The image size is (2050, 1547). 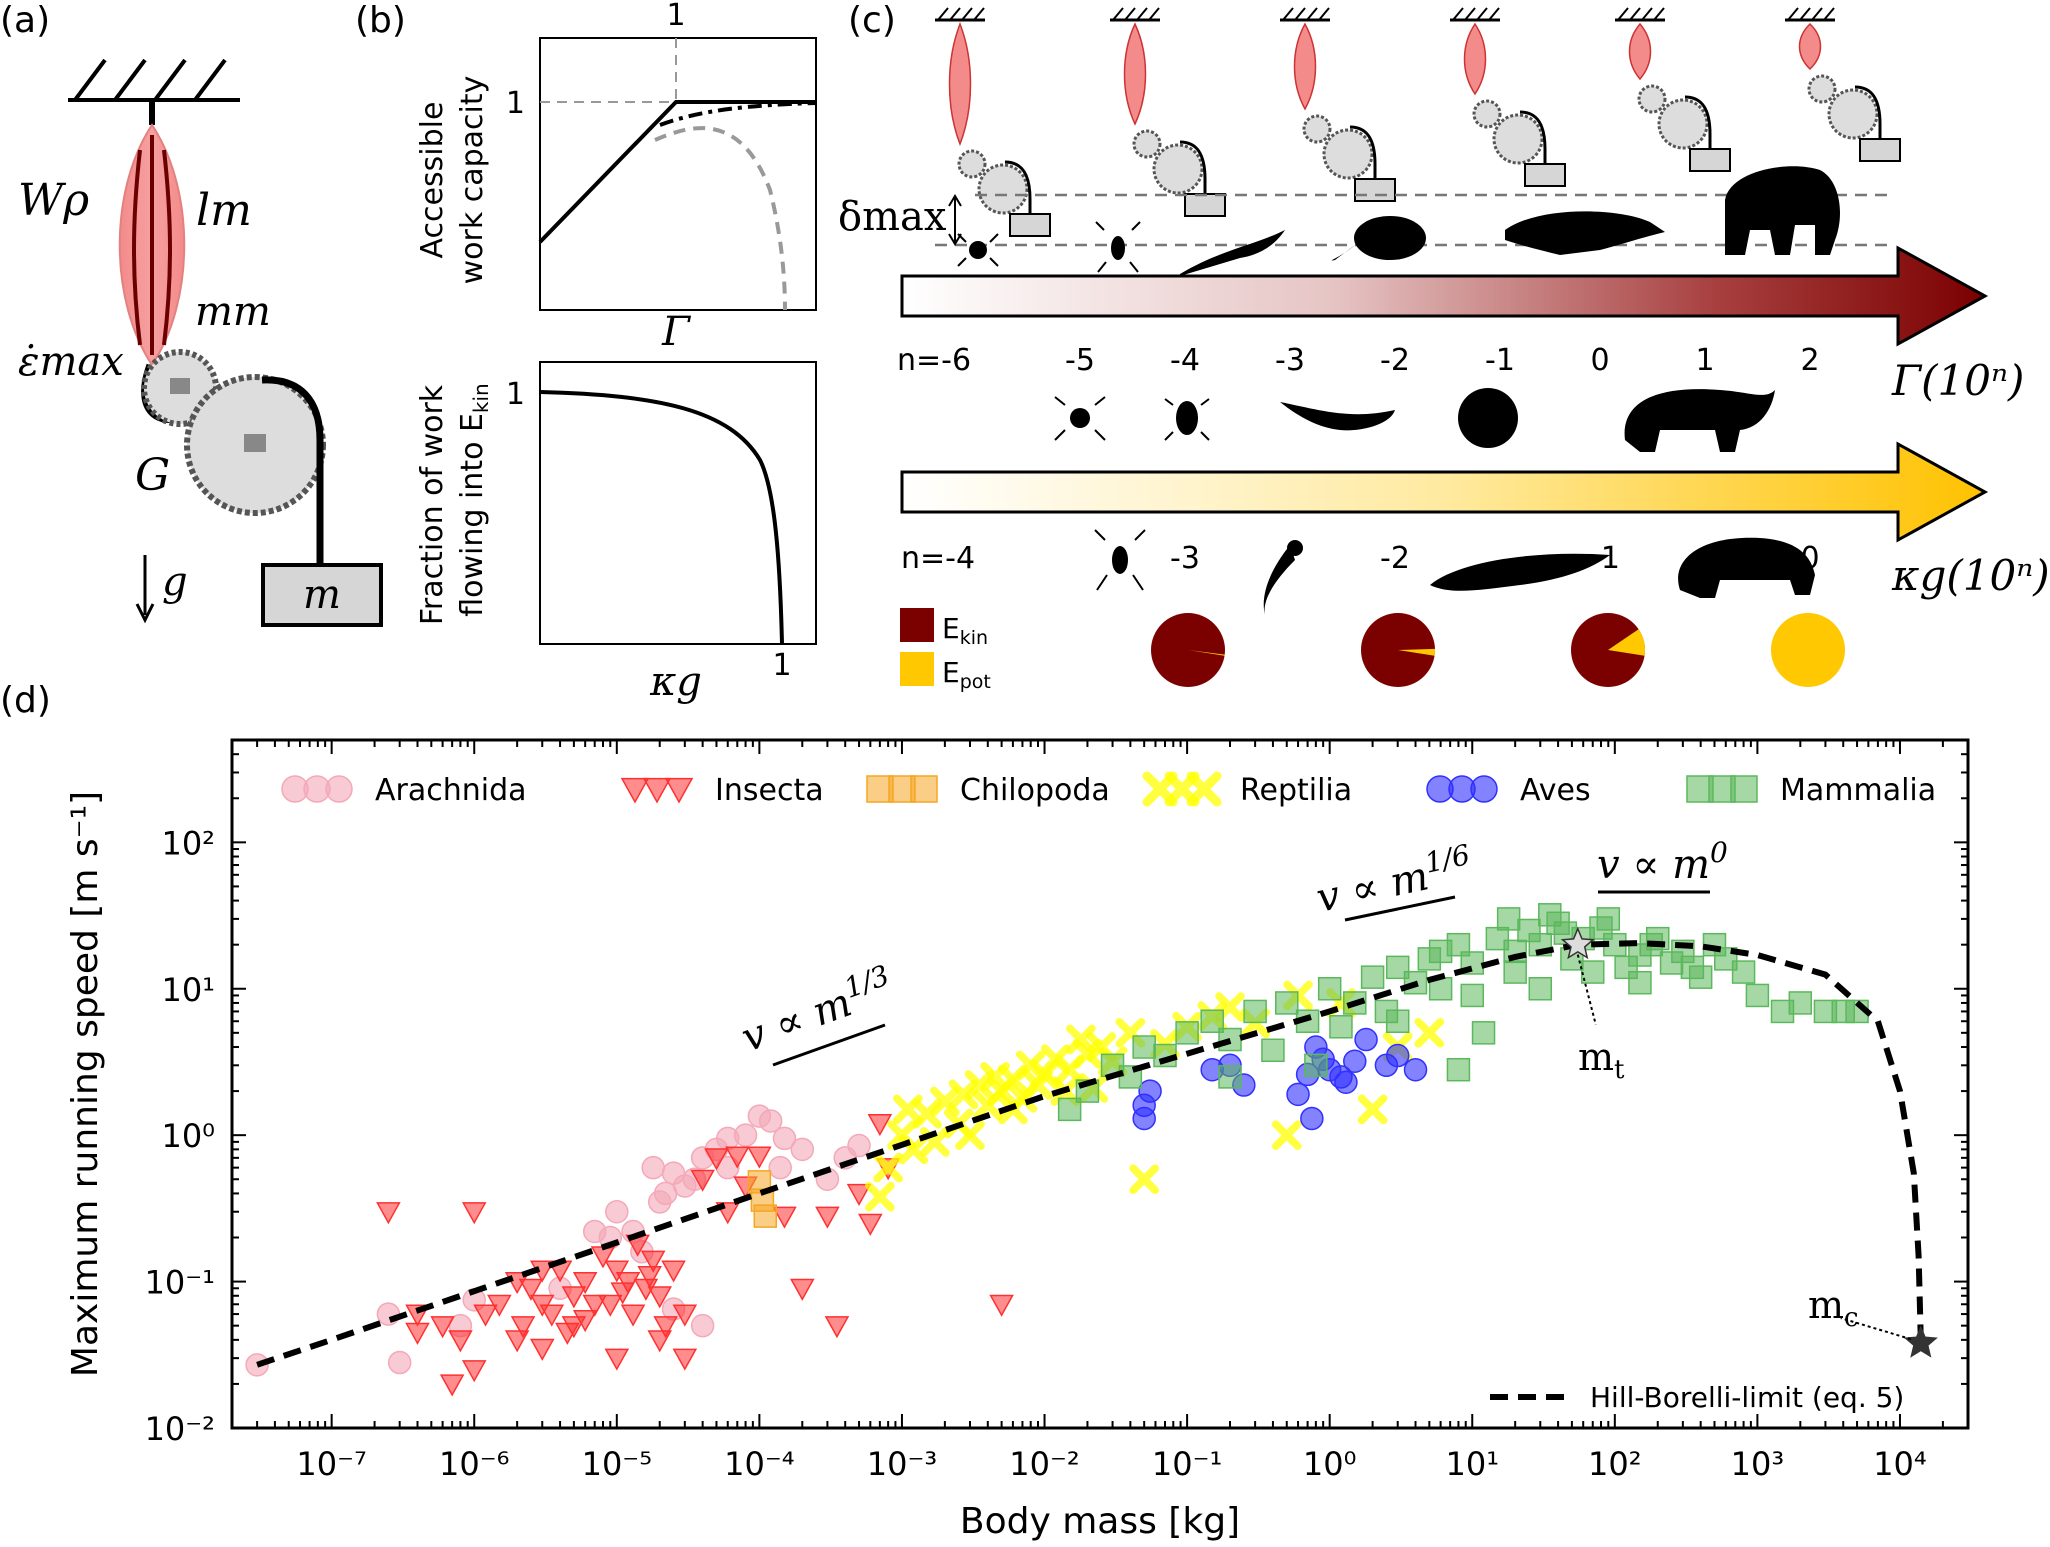 I want to click on y-tick-label: 10⁰, so click(x=188, y=1136).